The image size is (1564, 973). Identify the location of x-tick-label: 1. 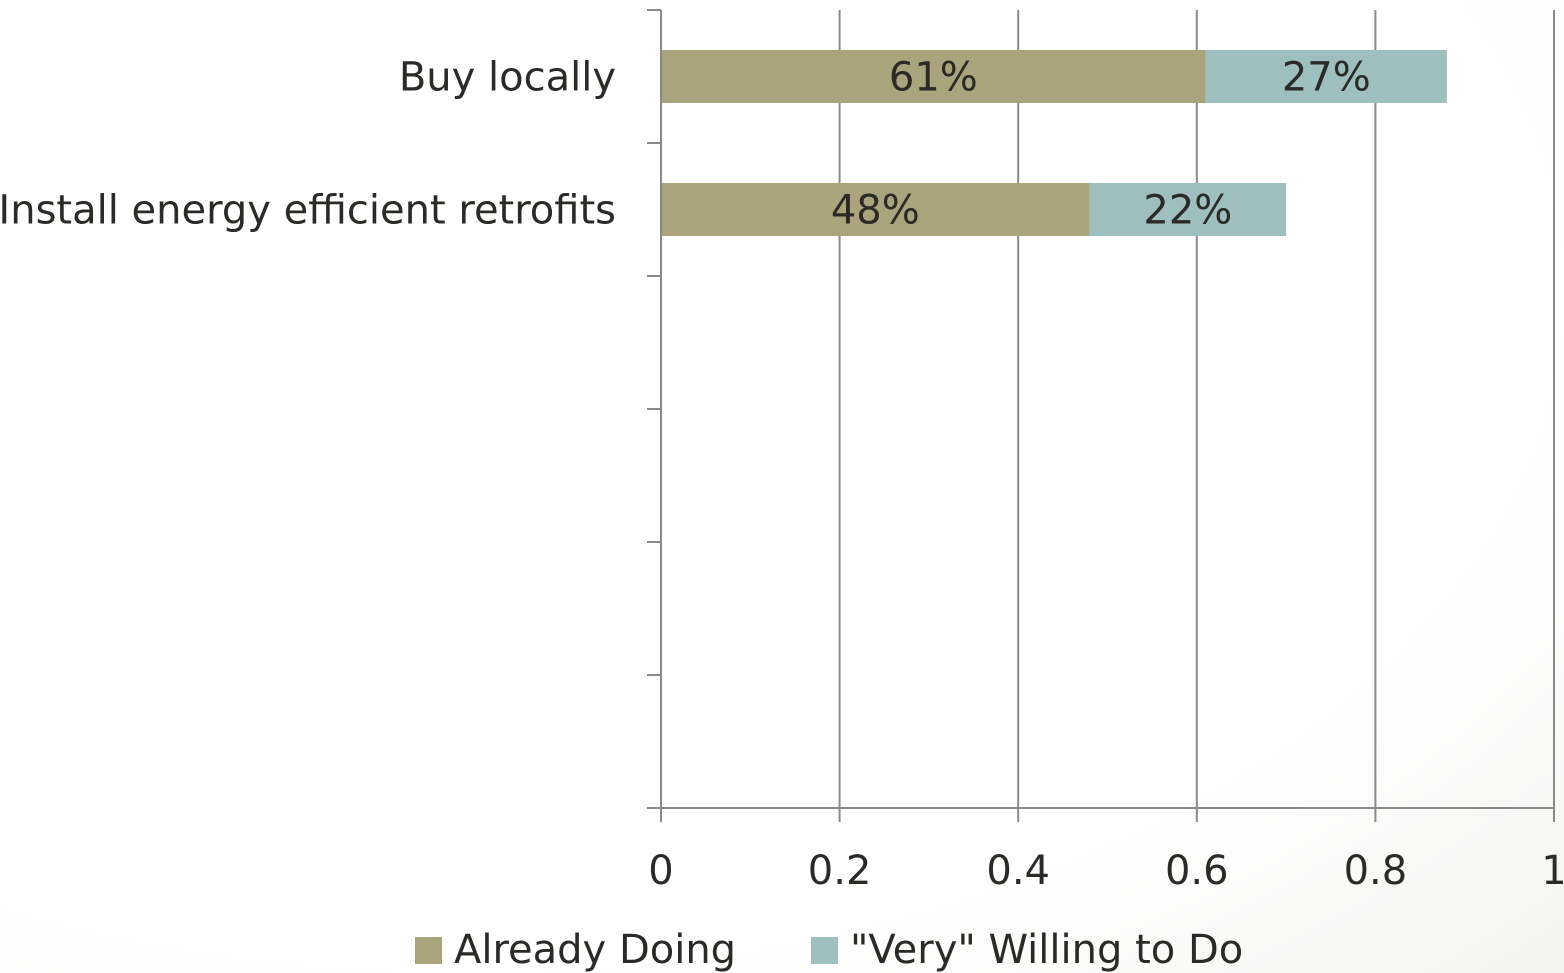
(1552, 871).